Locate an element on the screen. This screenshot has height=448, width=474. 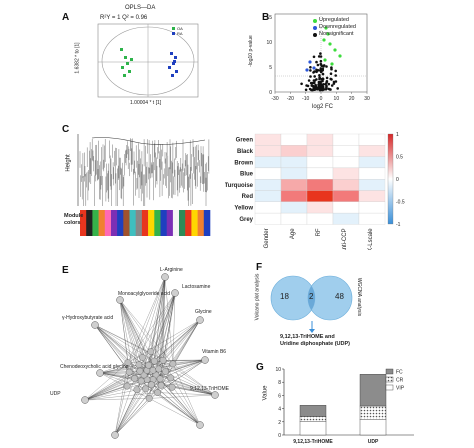
venn-left-count: 18 is located at coordinates (284, 296).